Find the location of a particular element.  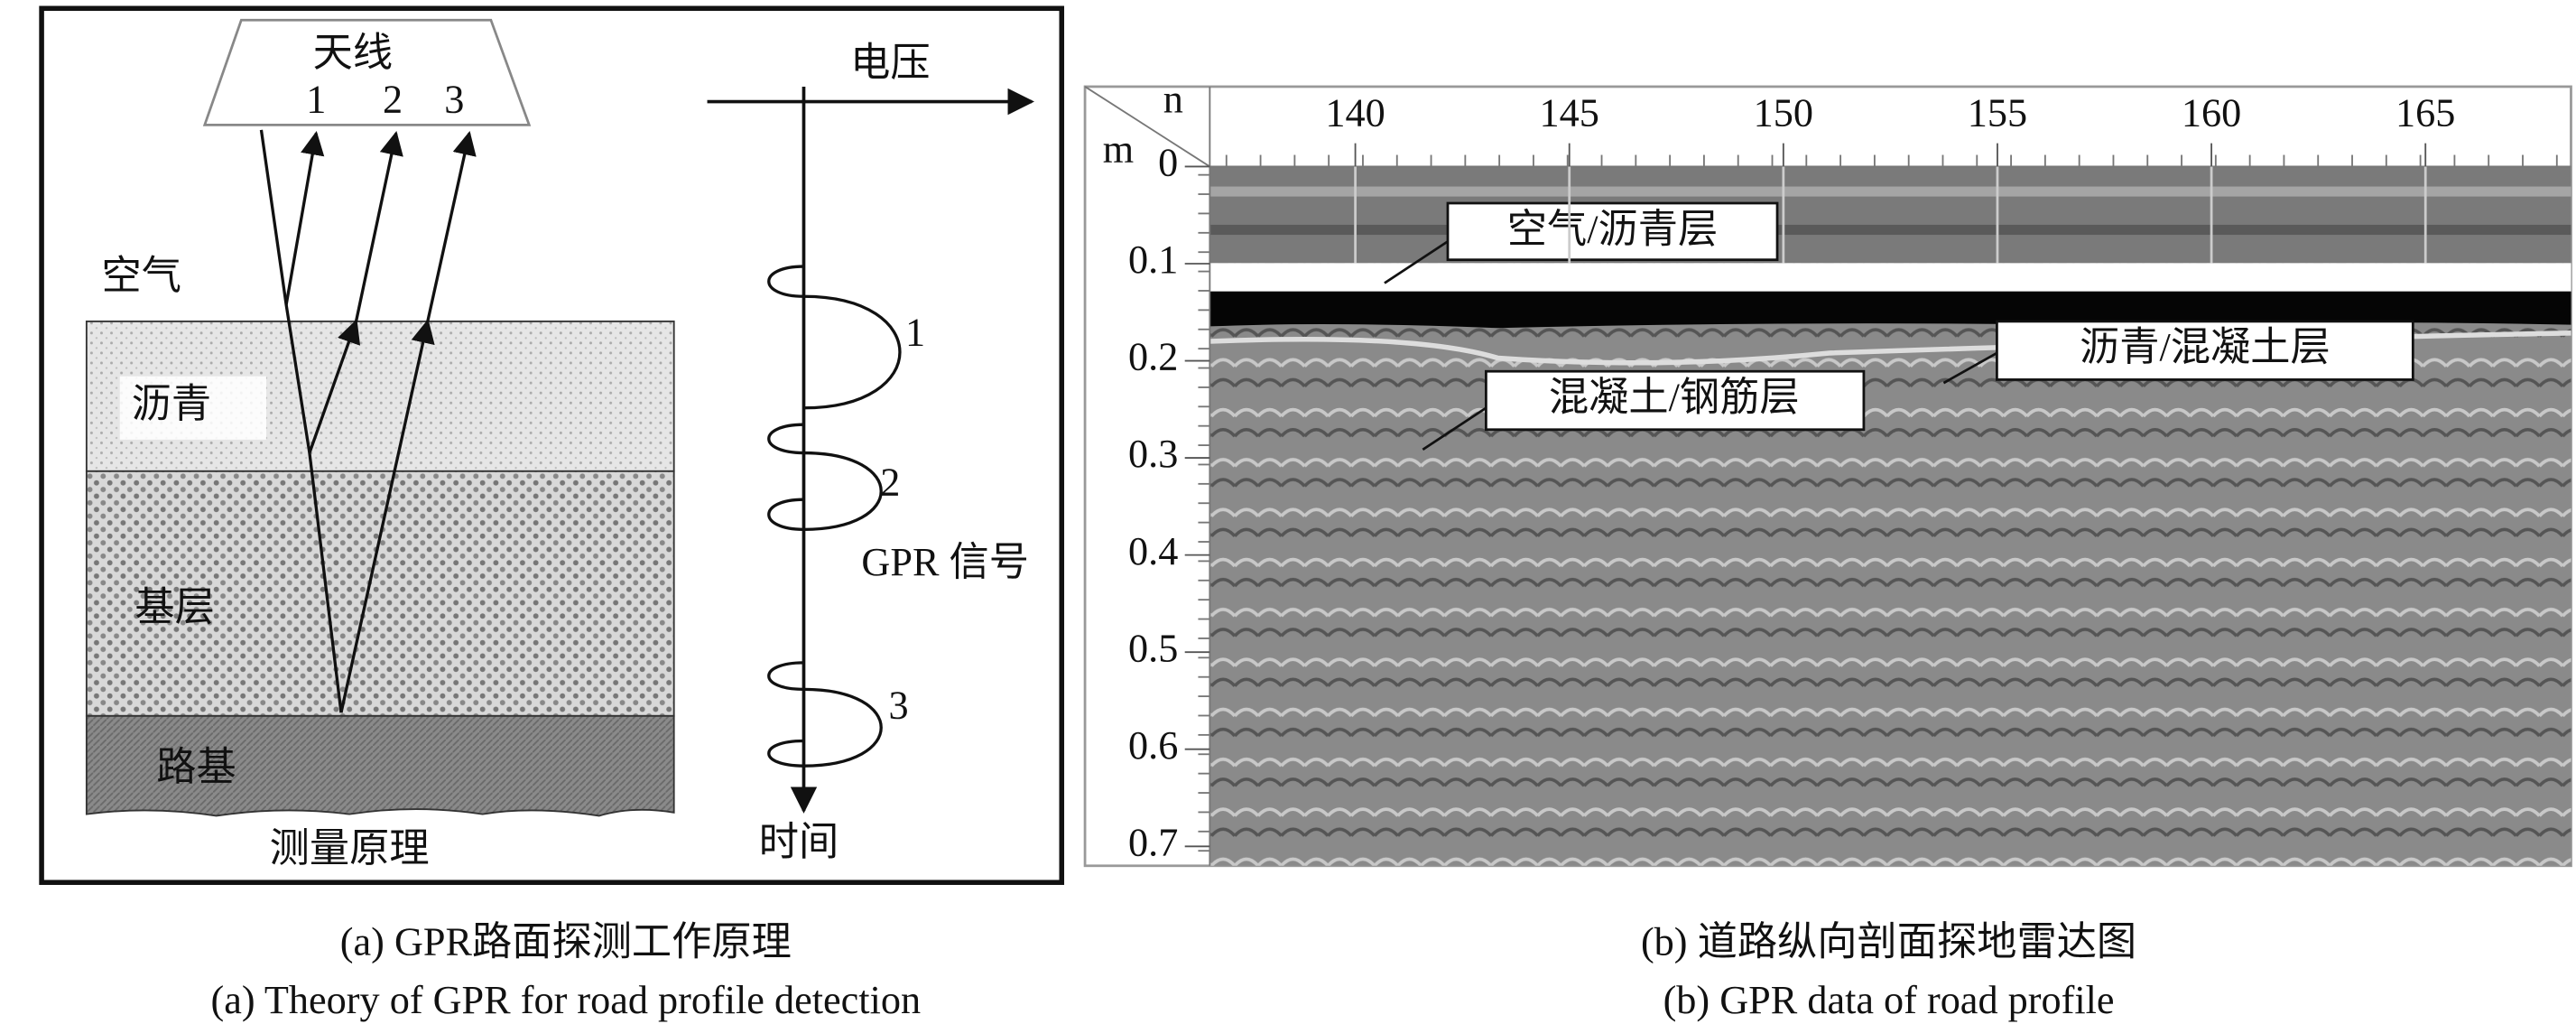

y-tick-label: 0.3 is located at coordinates (1153, 454).